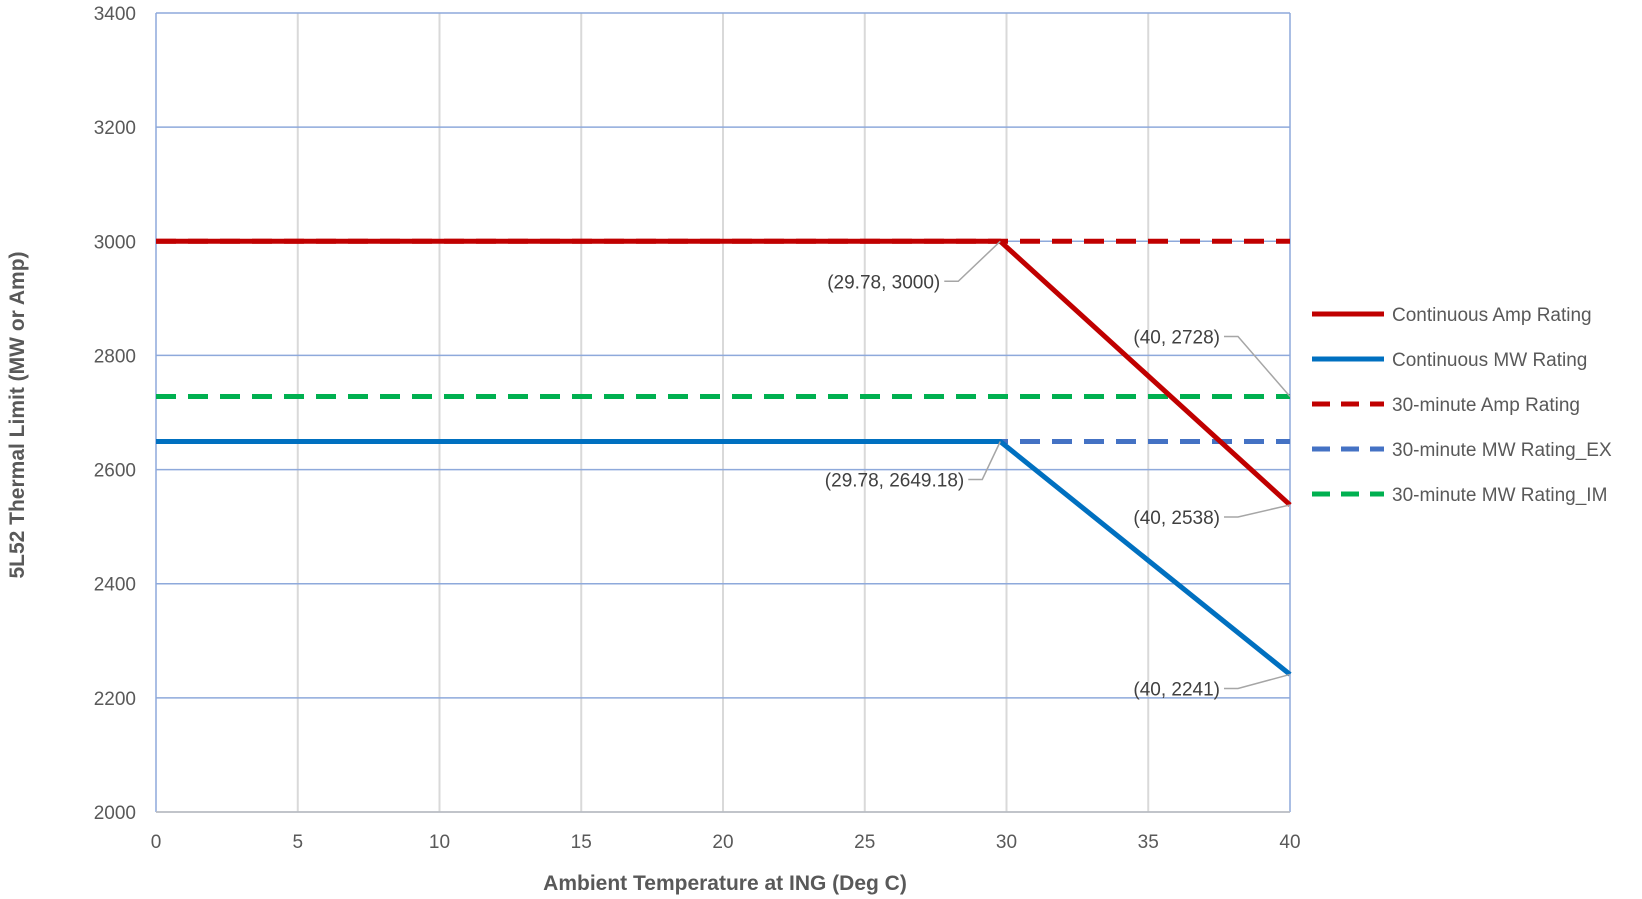 The image size is (1642, 899). What do you see at coordinates (725, 883) in the screenshot?
I see `x-axis-title: Ambient Temperature at ING (Deg C)` at bounding box center [725, 883].